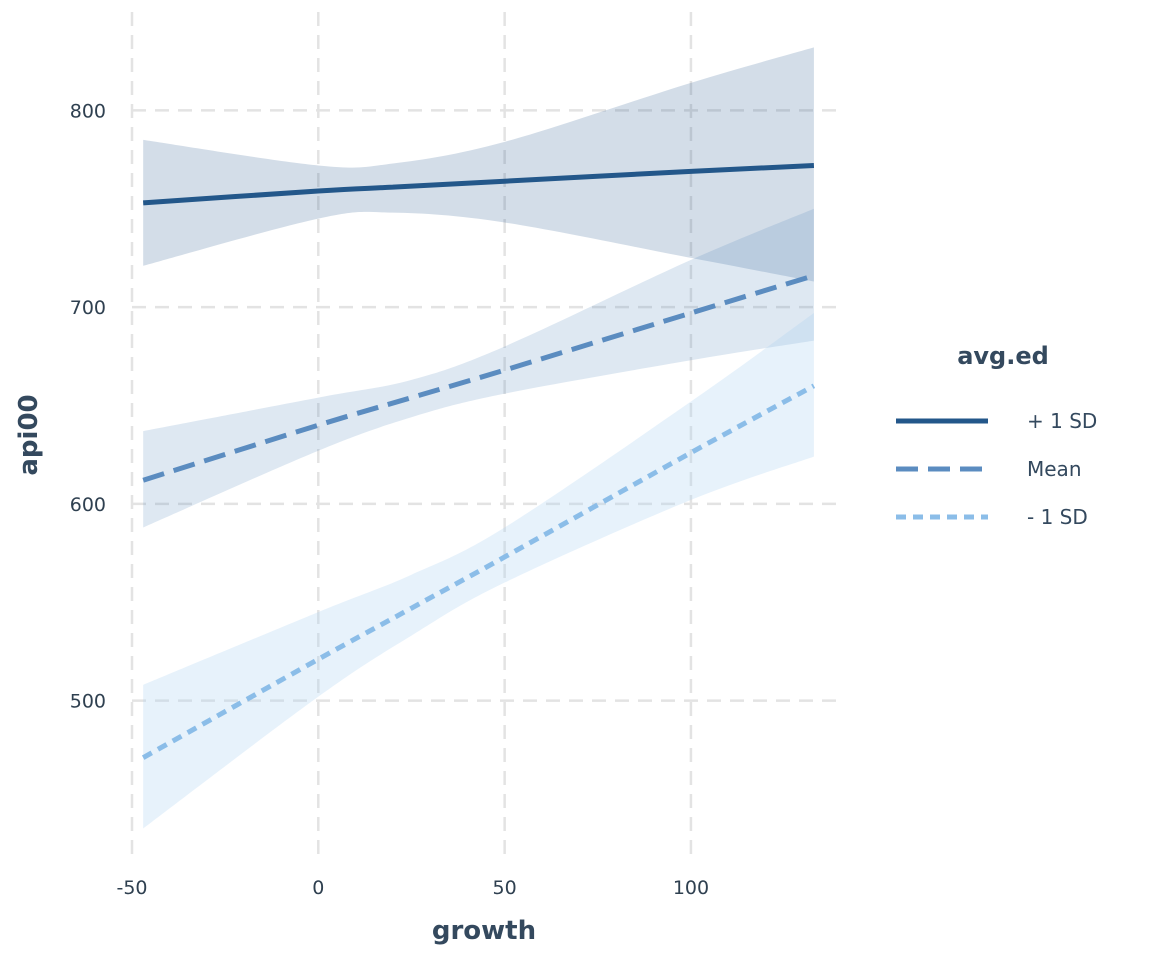 The height and width of the screenshot is (960, 1152). What do you see at coordinates (318, 888) in the screenshot?
I see `x-tick-label: 0` at bounding box center [318, 888].